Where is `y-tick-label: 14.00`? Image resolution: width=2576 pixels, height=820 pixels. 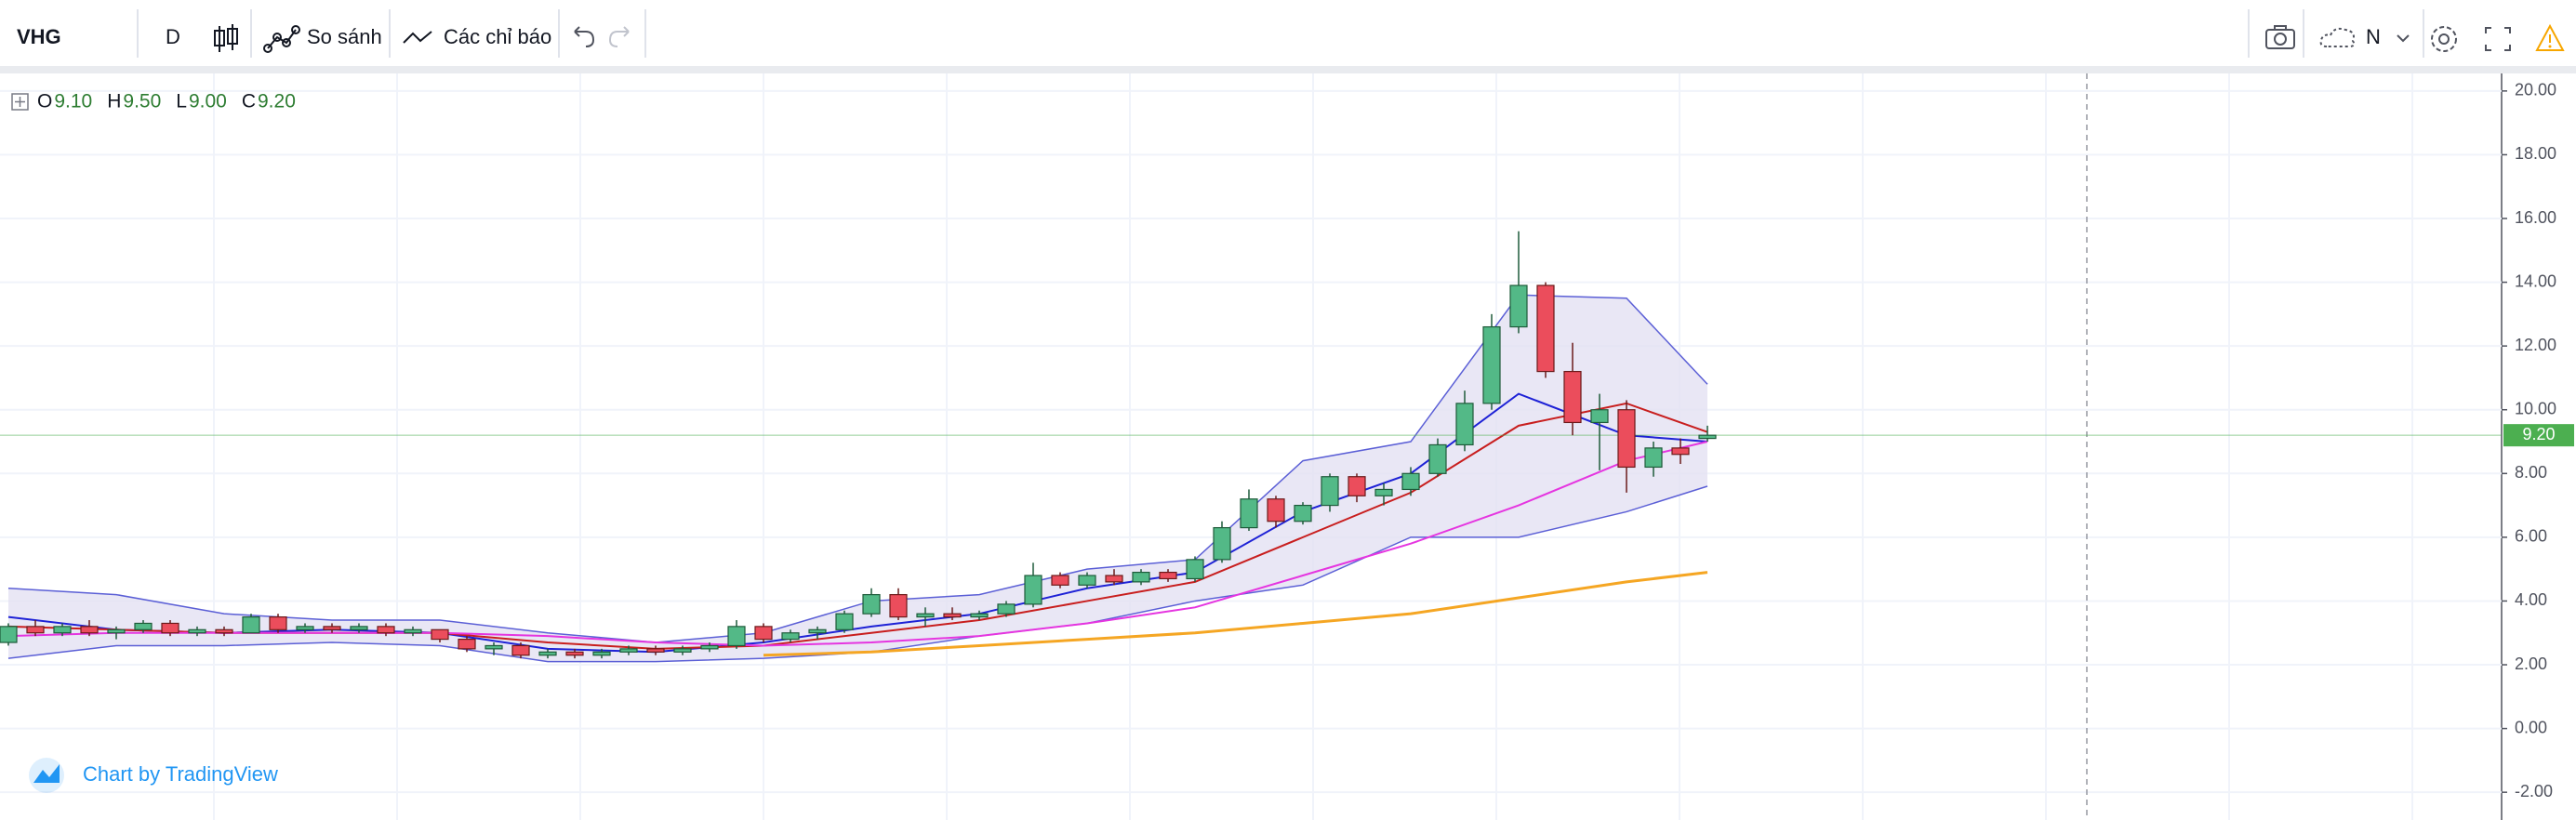
y-tick-label: 14.00 is located at coordinates (2535, 281).